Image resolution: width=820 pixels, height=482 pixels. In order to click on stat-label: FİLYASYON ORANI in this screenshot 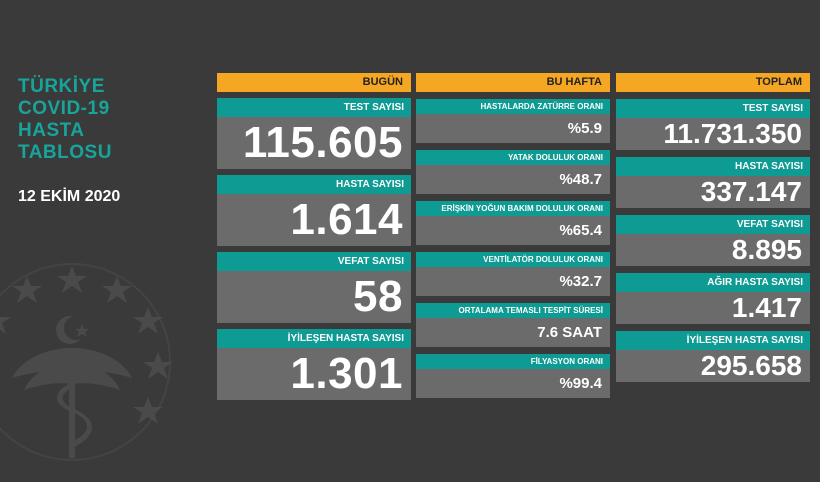, I will do `click(513, 361)`.